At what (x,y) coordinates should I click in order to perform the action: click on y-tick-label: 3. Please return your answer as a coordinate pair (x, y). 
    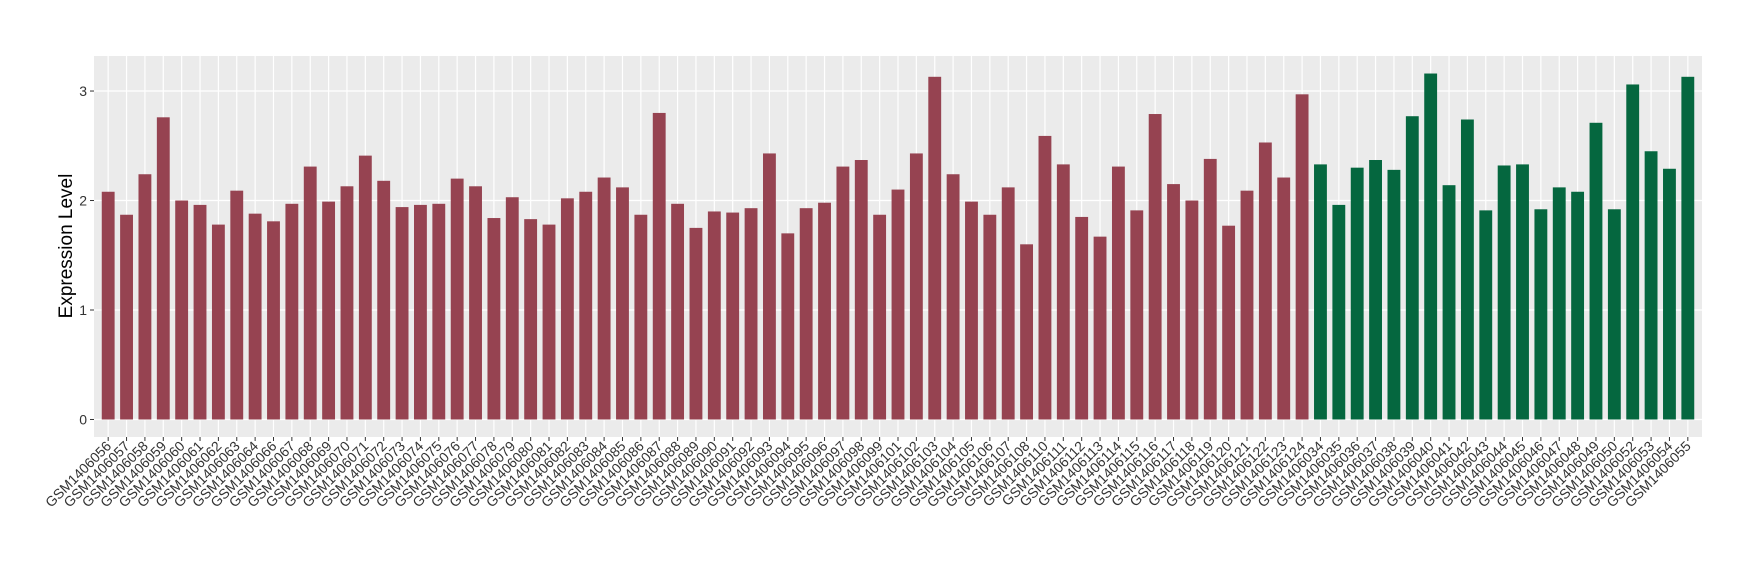
    Looking at the image, I should click on (83, 91).